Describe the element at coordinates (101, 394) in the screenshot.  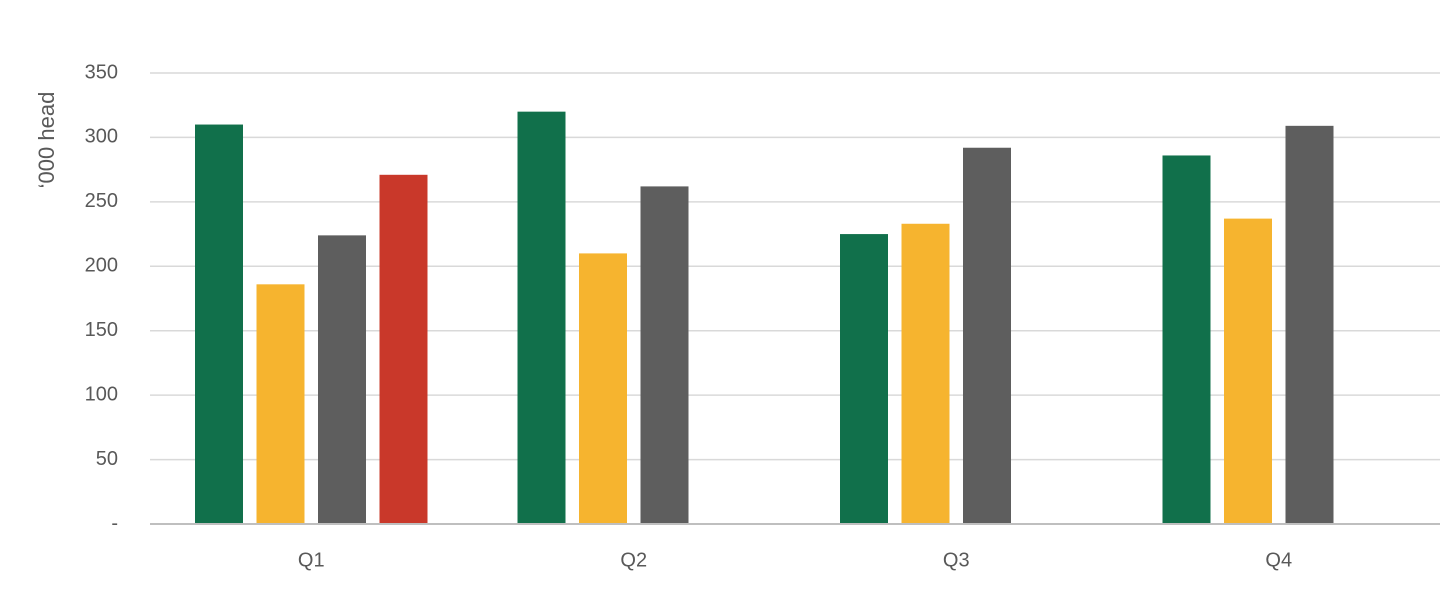
I see `y-tick-label: 100` at that location.